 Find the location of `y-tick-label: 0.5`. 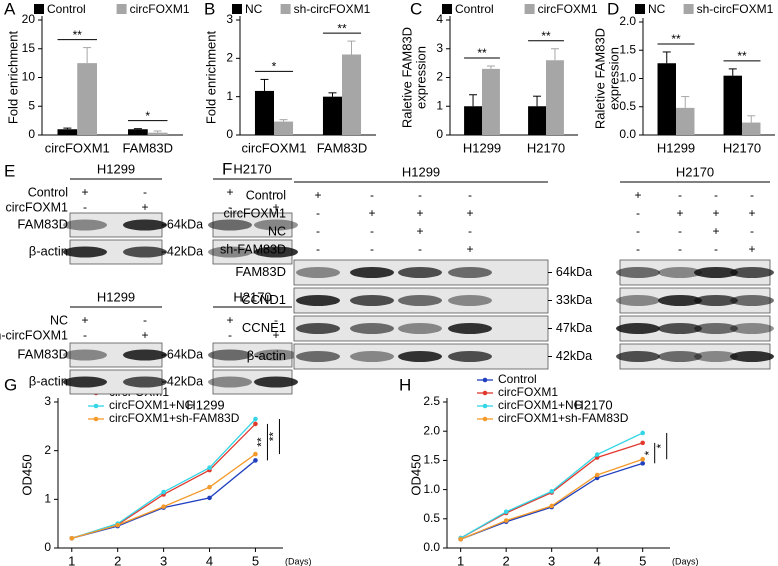

y-tick-label: 0.5 is located at coordinates (627, 106).